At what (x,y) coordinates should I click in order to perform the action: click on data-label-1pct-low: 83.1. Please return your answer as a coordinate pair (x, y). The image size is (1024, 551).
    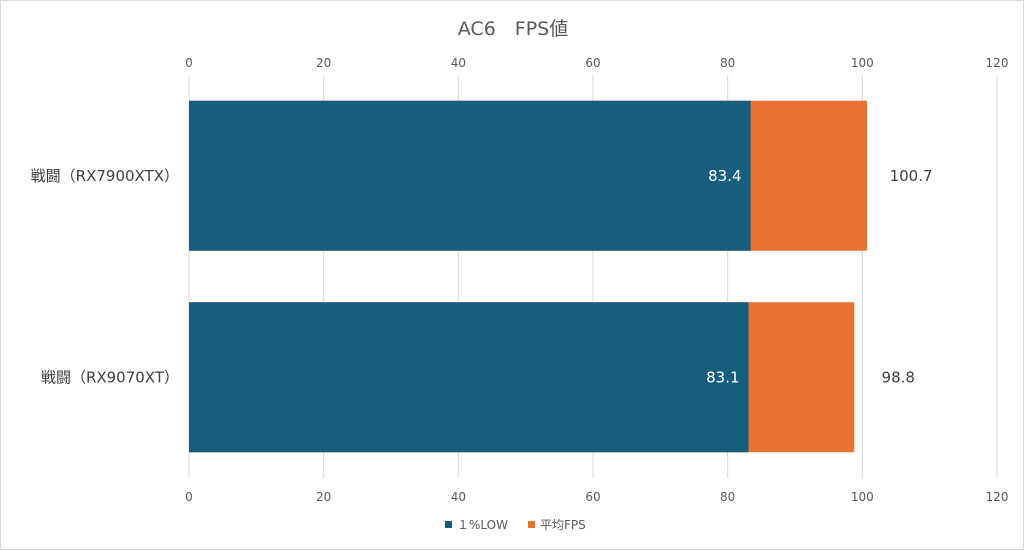
    Looking at the image, I should click on (722, 377).